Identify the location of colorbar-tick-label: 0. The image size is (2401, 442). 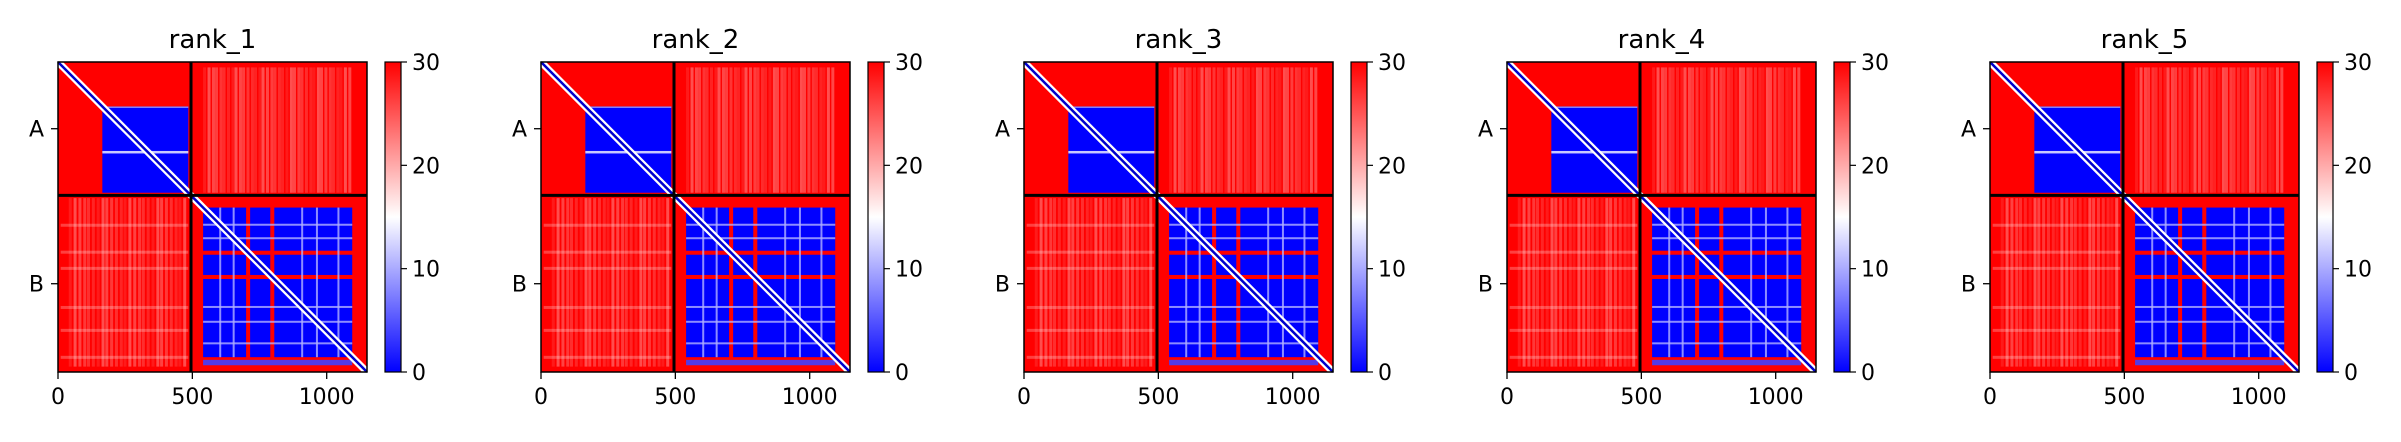
(1385, 373).